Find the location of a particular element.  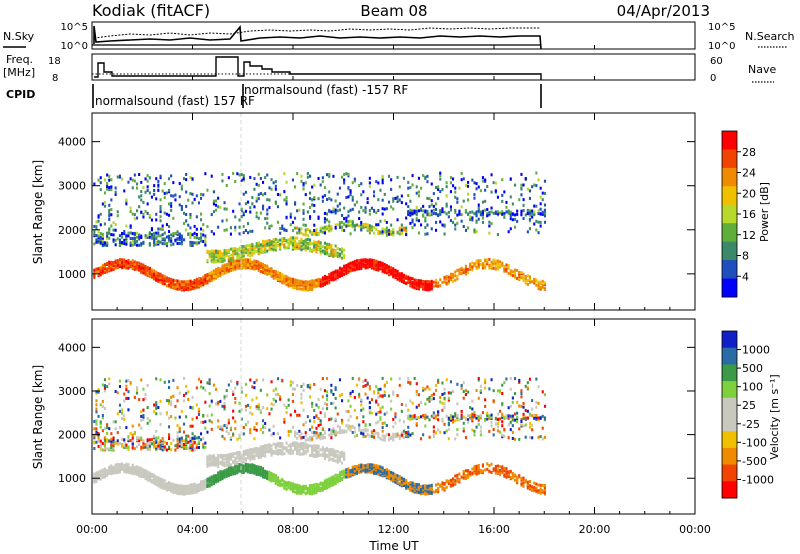

cpid-program-2: normalsound (fast) -157 RF is located at coordinates (326, 90).